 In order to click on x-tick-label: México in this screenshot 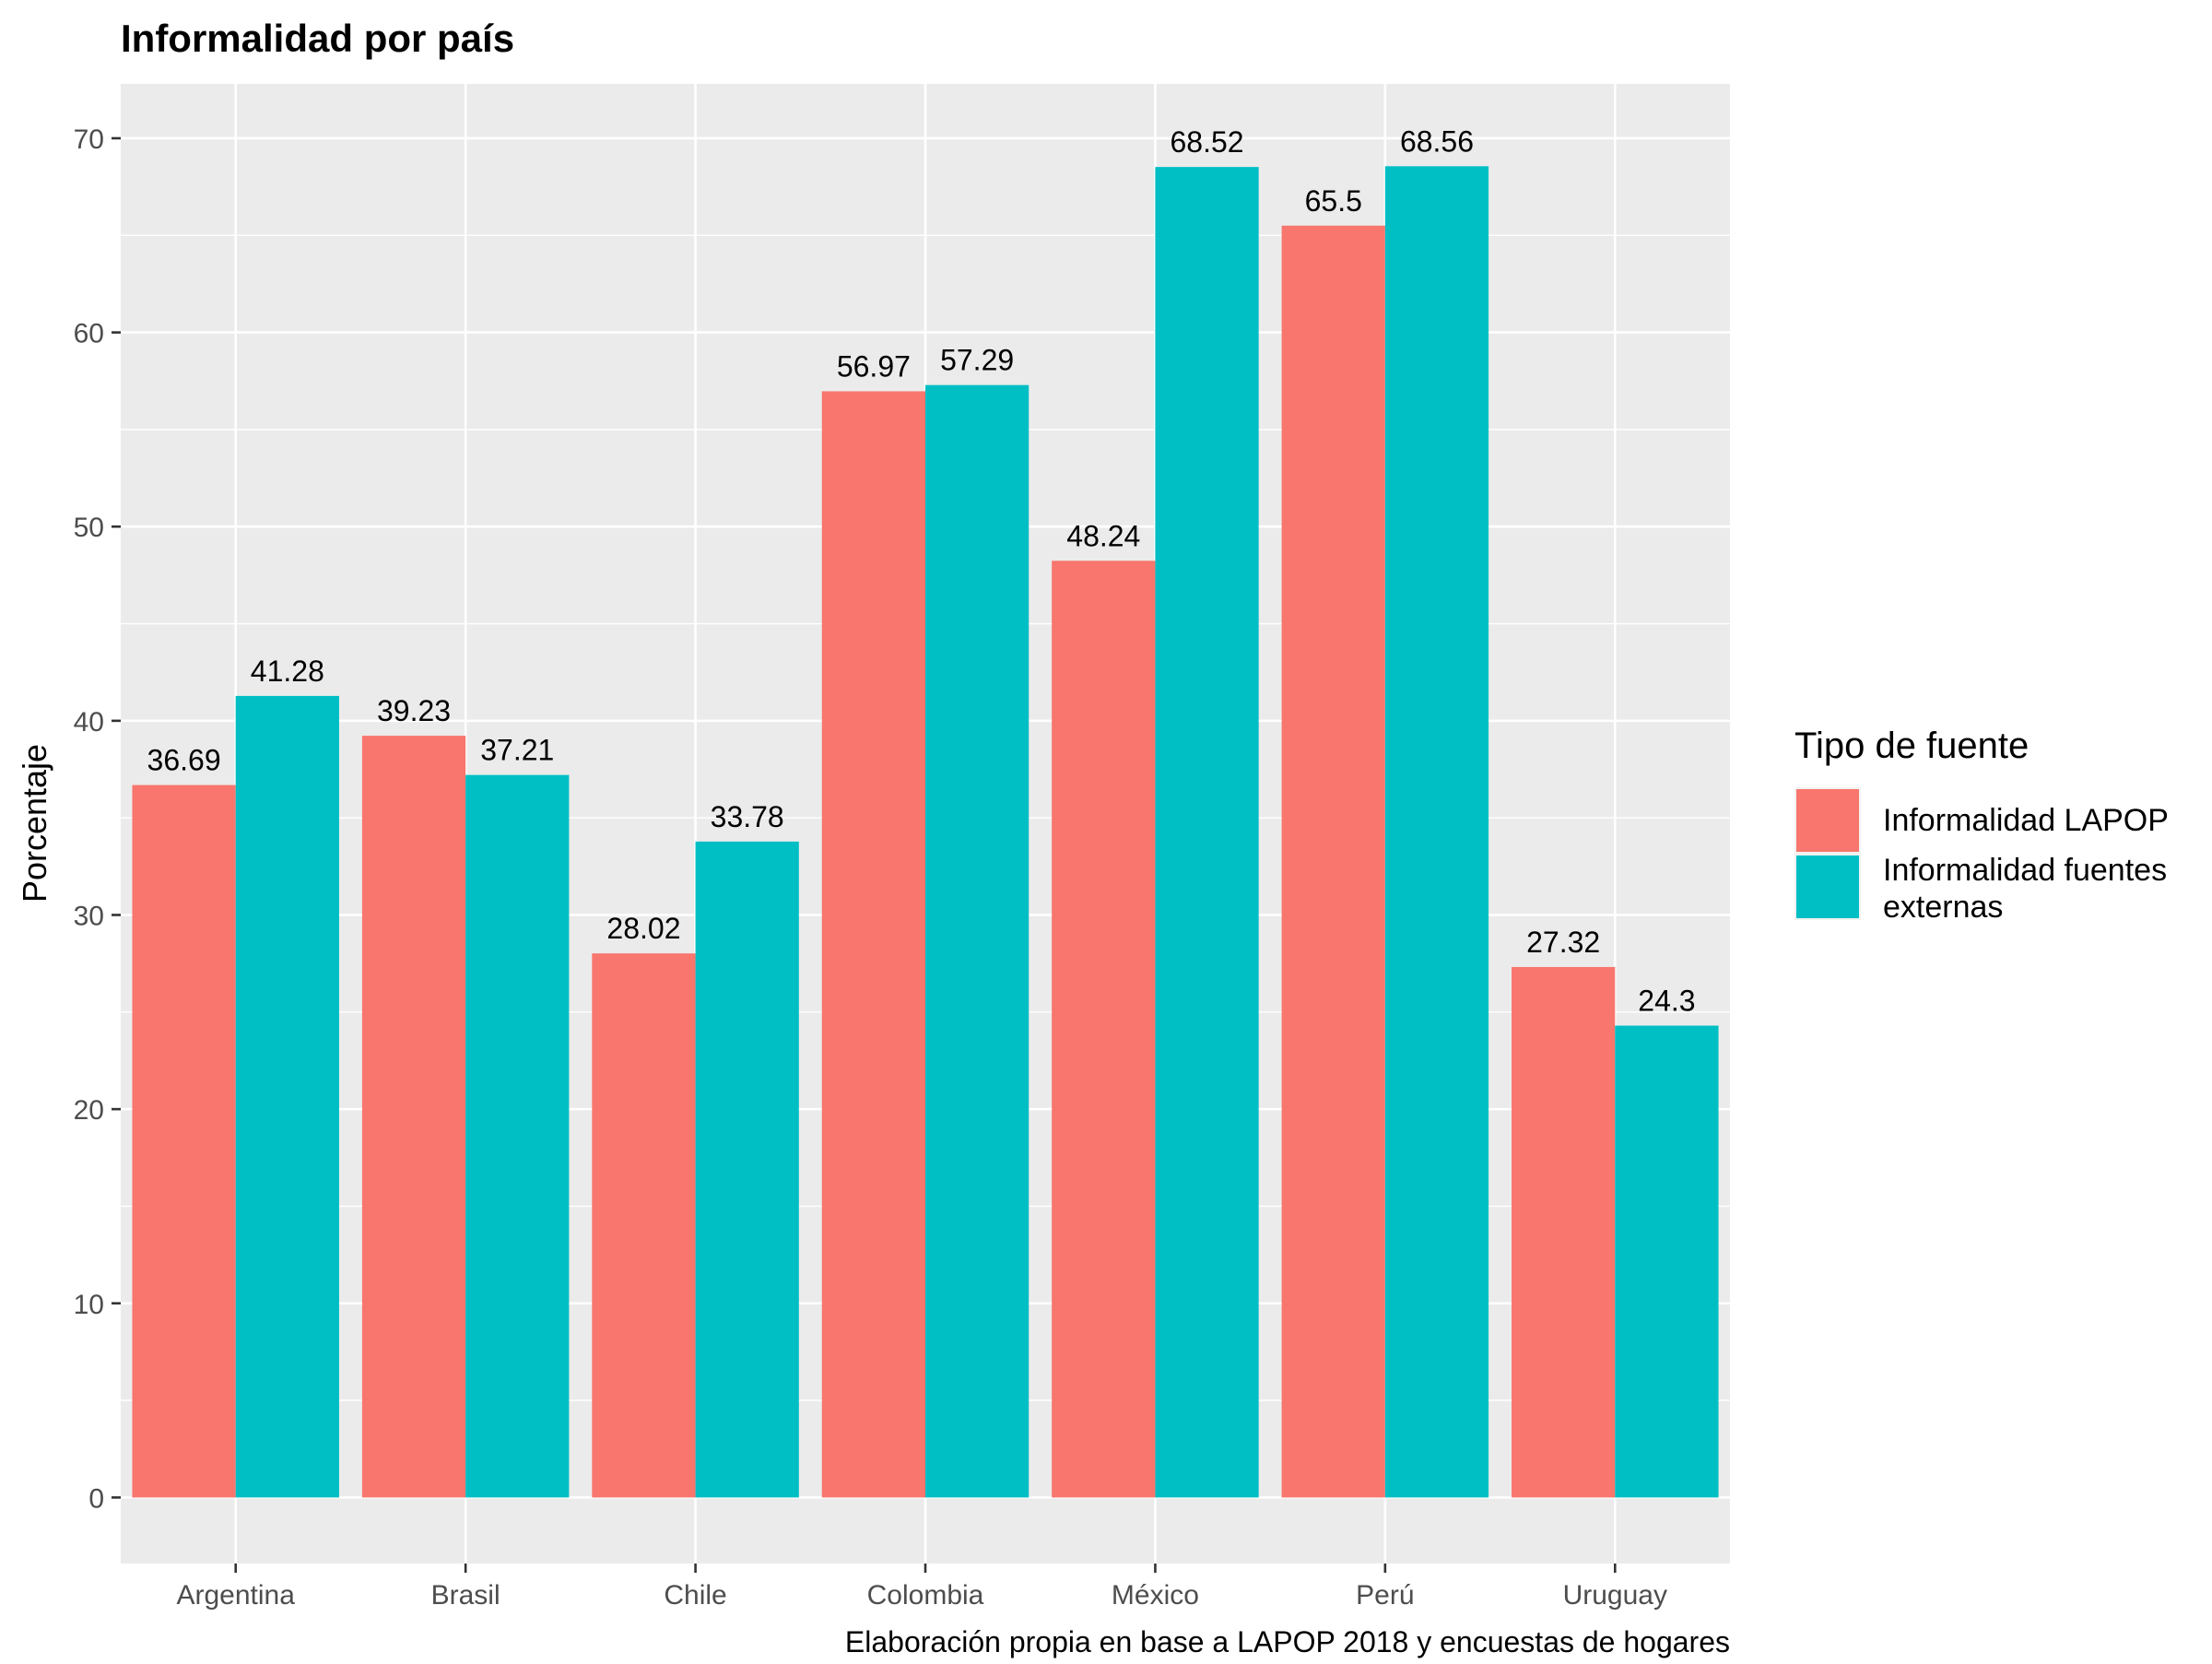, I will do `click(1155, 1595)`.